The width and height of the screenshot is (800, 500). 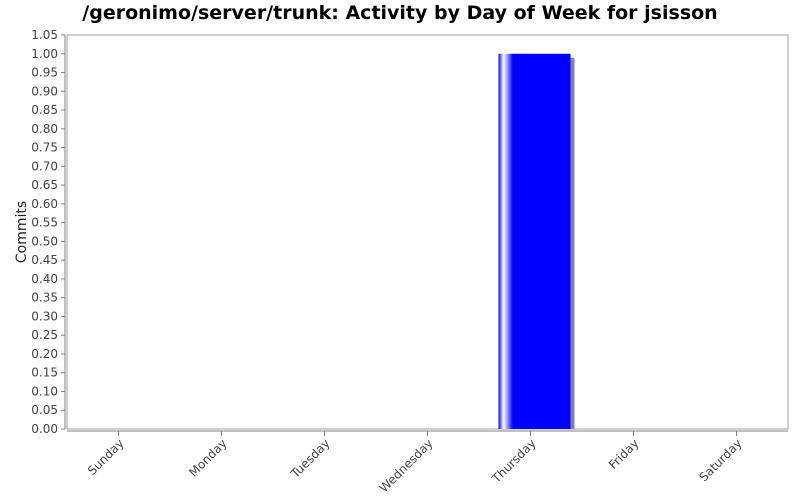 I want to click on y-tick-label: 0.30, so click(x=44, y=316).